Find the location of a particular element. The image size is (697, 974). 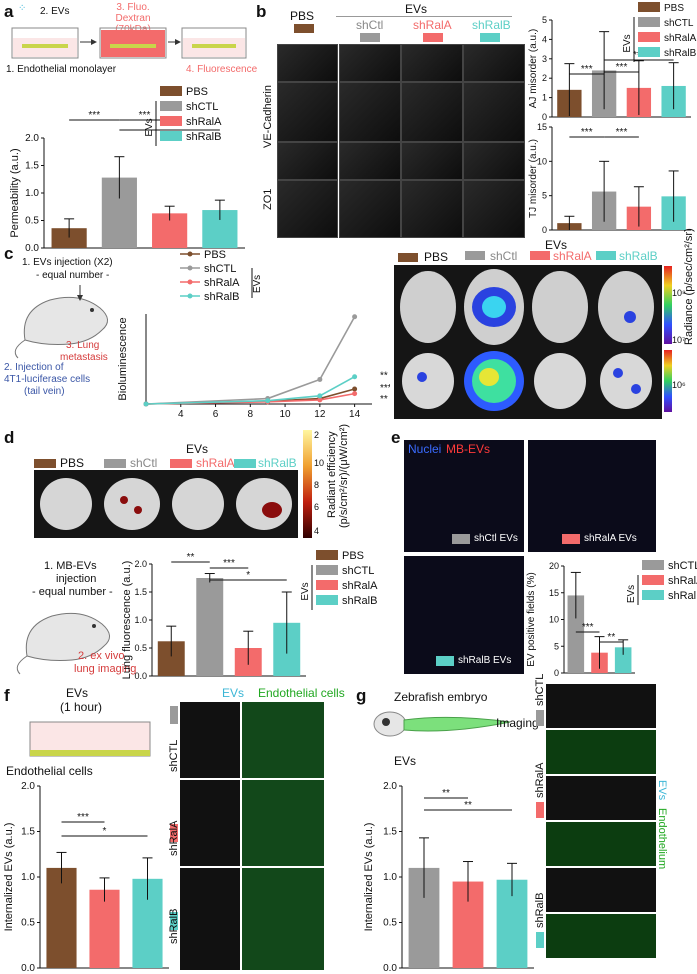

d-lung-images is located at coordinates (166, 504).